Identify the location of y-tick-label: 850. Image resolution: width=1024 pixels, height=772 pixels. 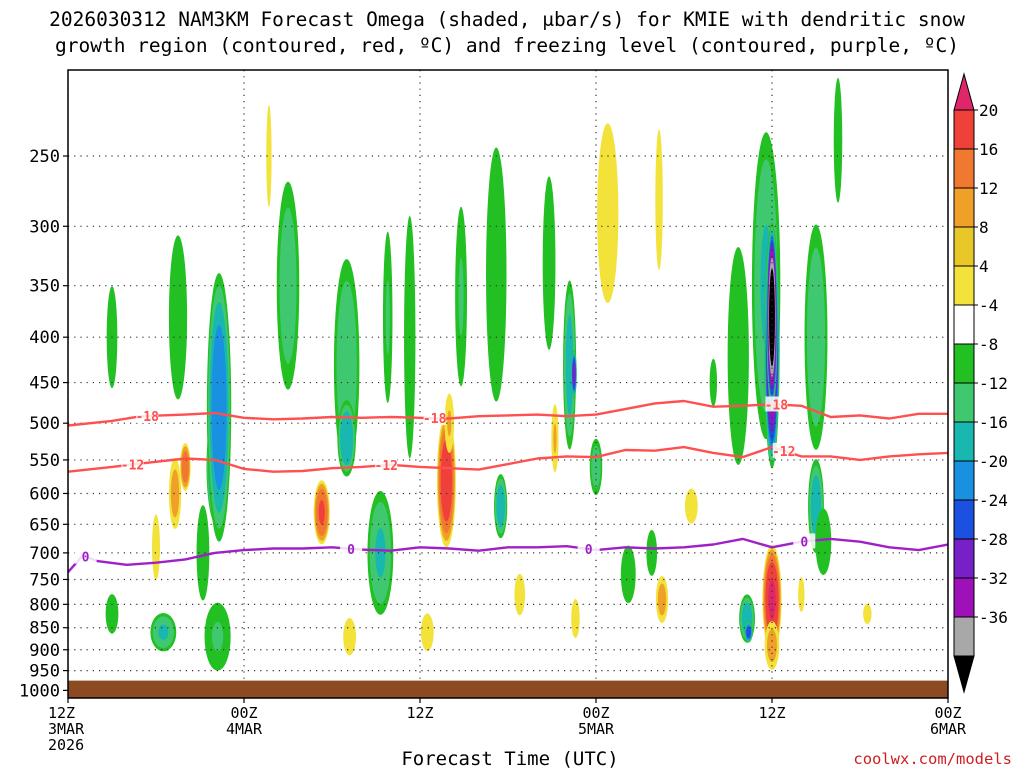
(44, 629).